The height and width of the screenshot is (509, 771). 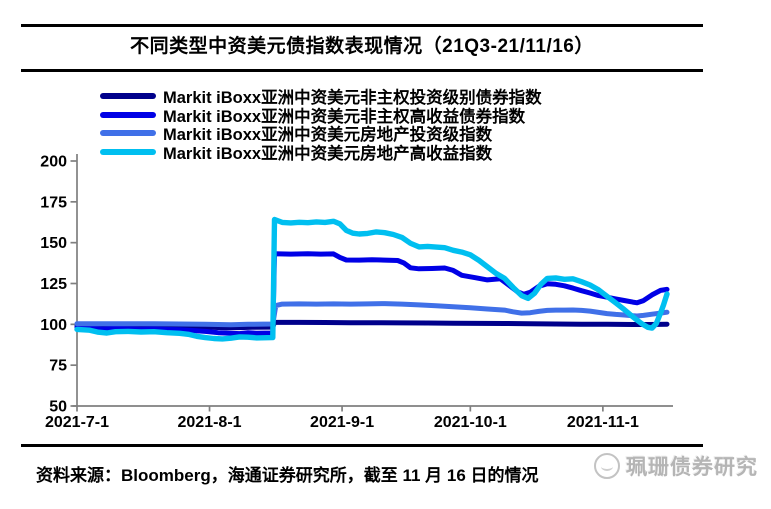 I want to click on legend-label: Markit iBoxx亚洲中资美元非主权投资级别债券指数, so click(x=352, y=98).